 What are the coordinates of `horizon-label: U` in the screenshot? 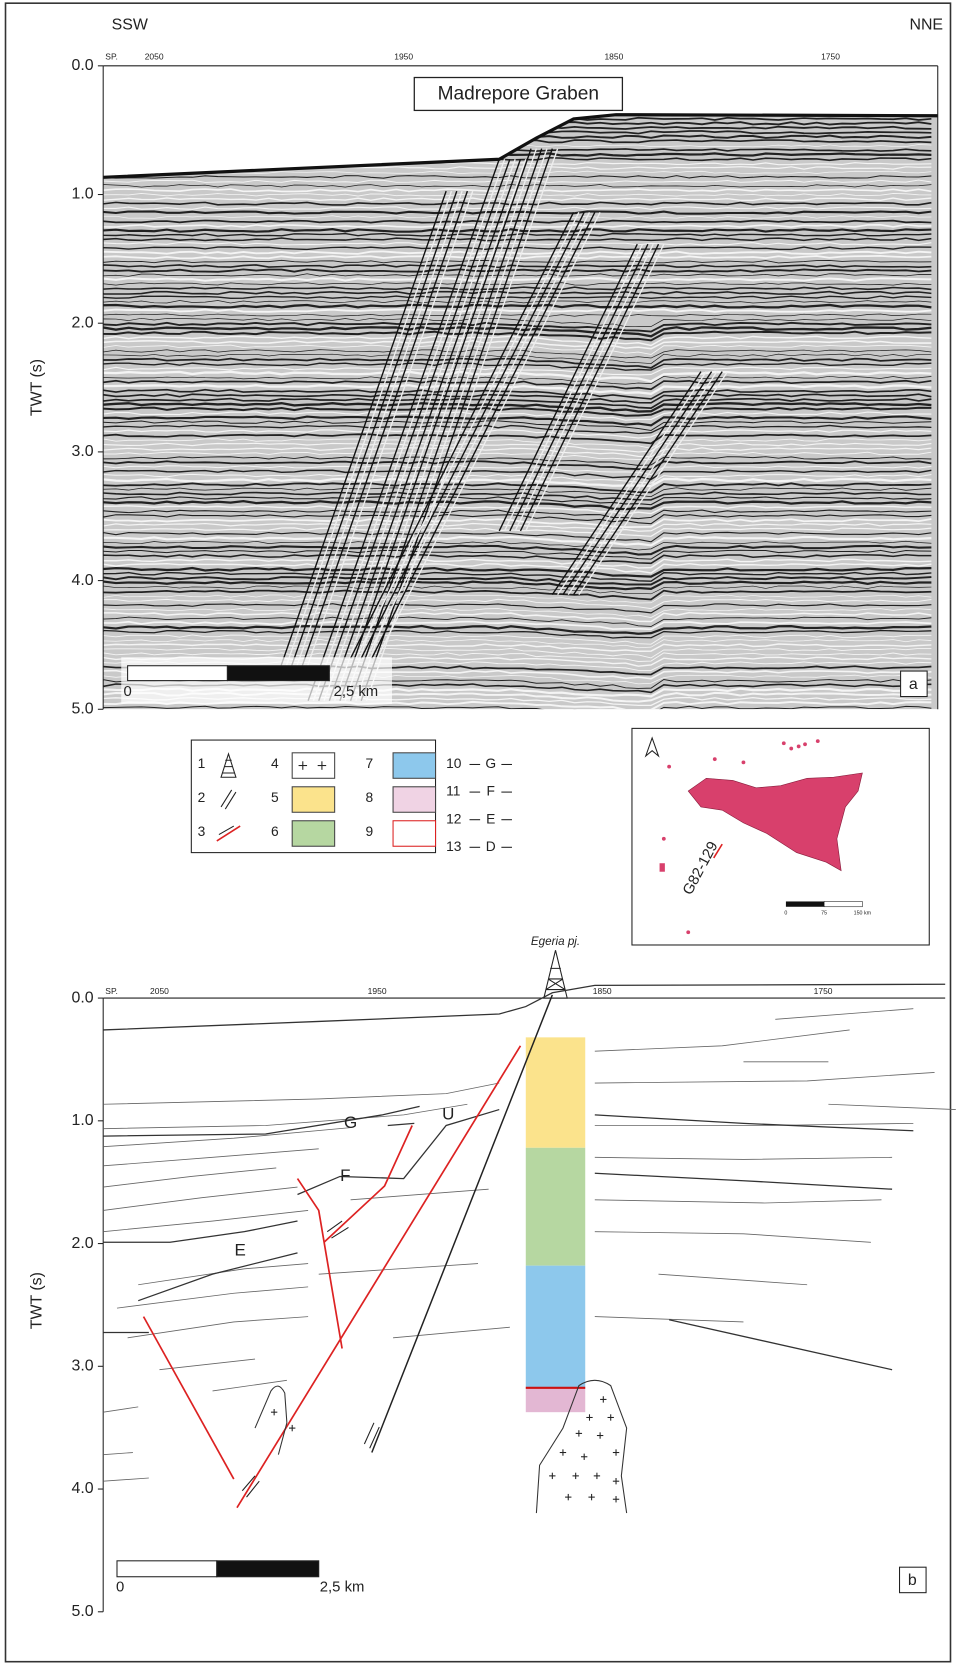 It's located at (448, 1113).